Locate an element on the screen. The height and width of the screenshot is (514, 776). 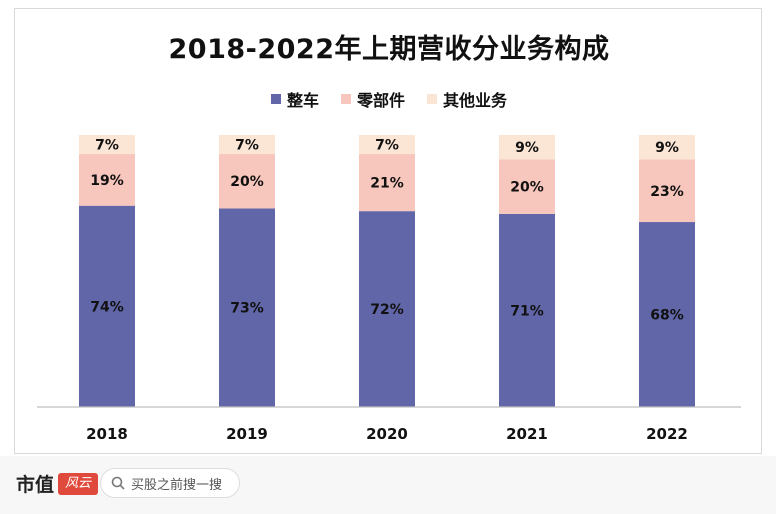
data-label-2021-series-1: 71% is located at coordinates (527, 311).